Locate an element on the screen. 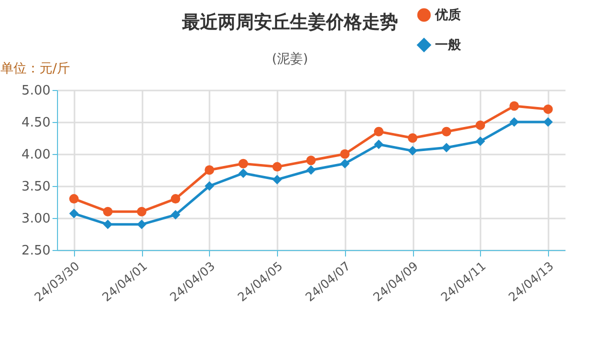 This screenshot has height=341, width=600. y-tick-label: 2.50 is located at coordinates (36, 251).